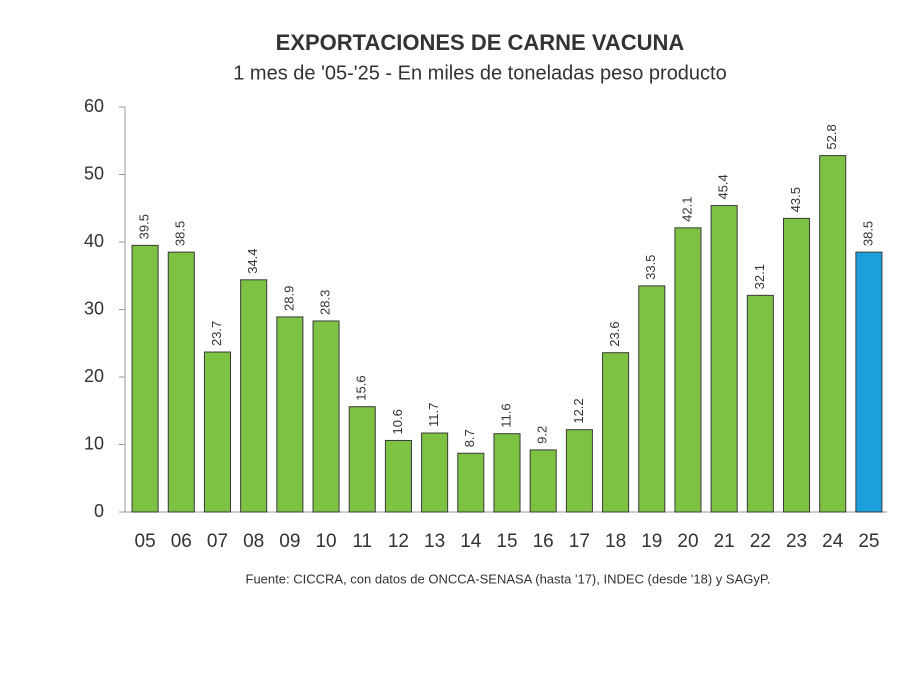  I want to click on x-tick-label: 24, so click(833, 541).